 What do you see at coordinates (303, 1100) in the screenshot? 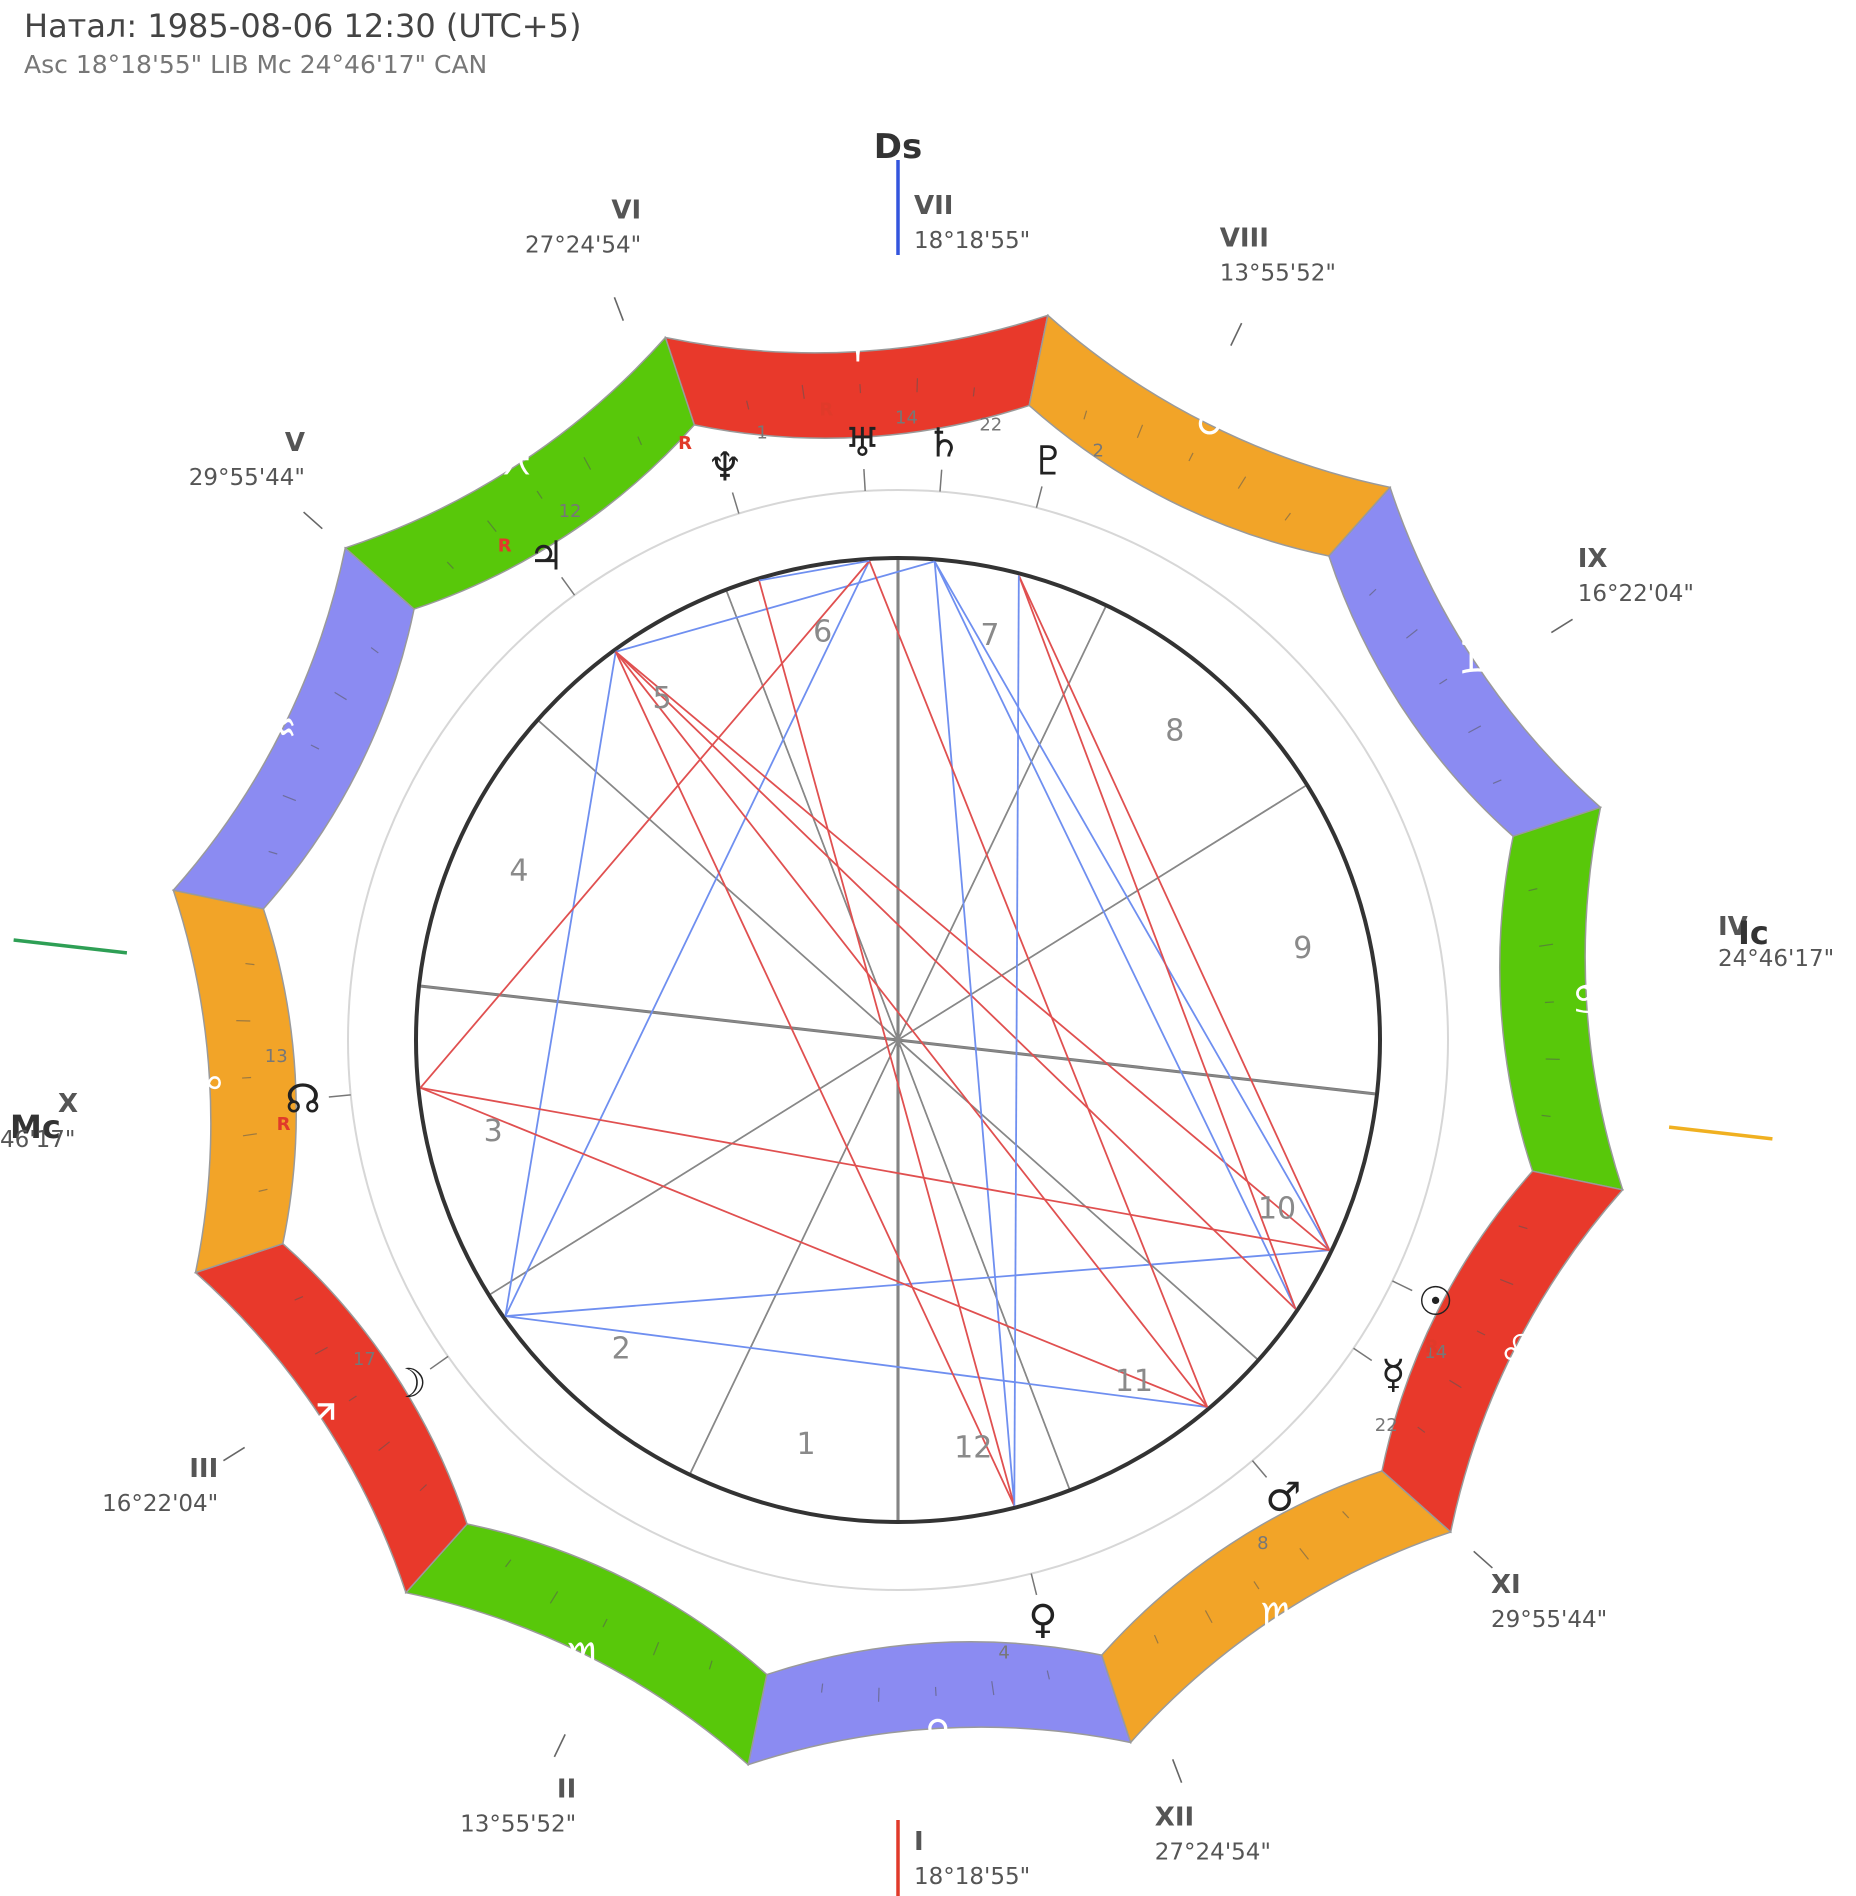
I see `north-node-icon: ☊` at bounding box center [303, 1100].